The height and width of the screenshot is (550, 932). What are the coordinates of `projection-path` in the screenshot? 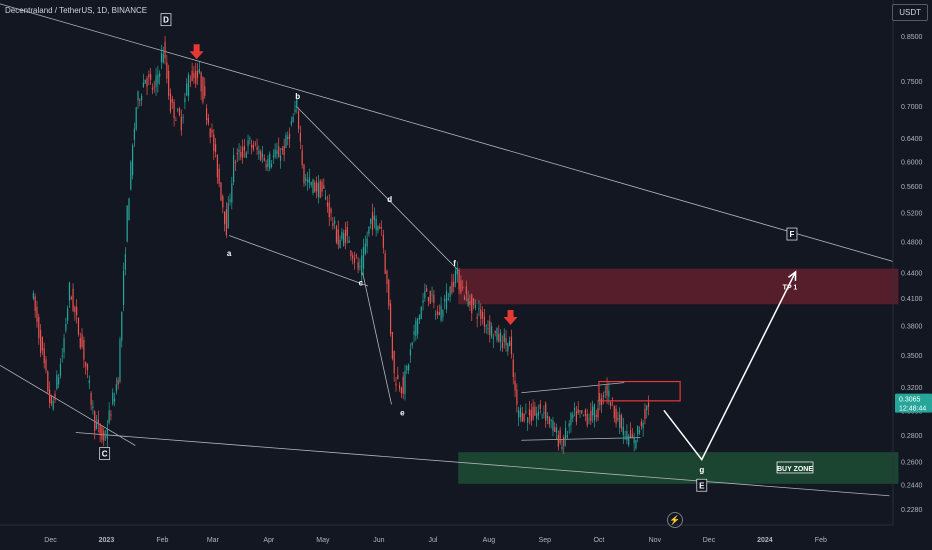 It's located at (730, 366).